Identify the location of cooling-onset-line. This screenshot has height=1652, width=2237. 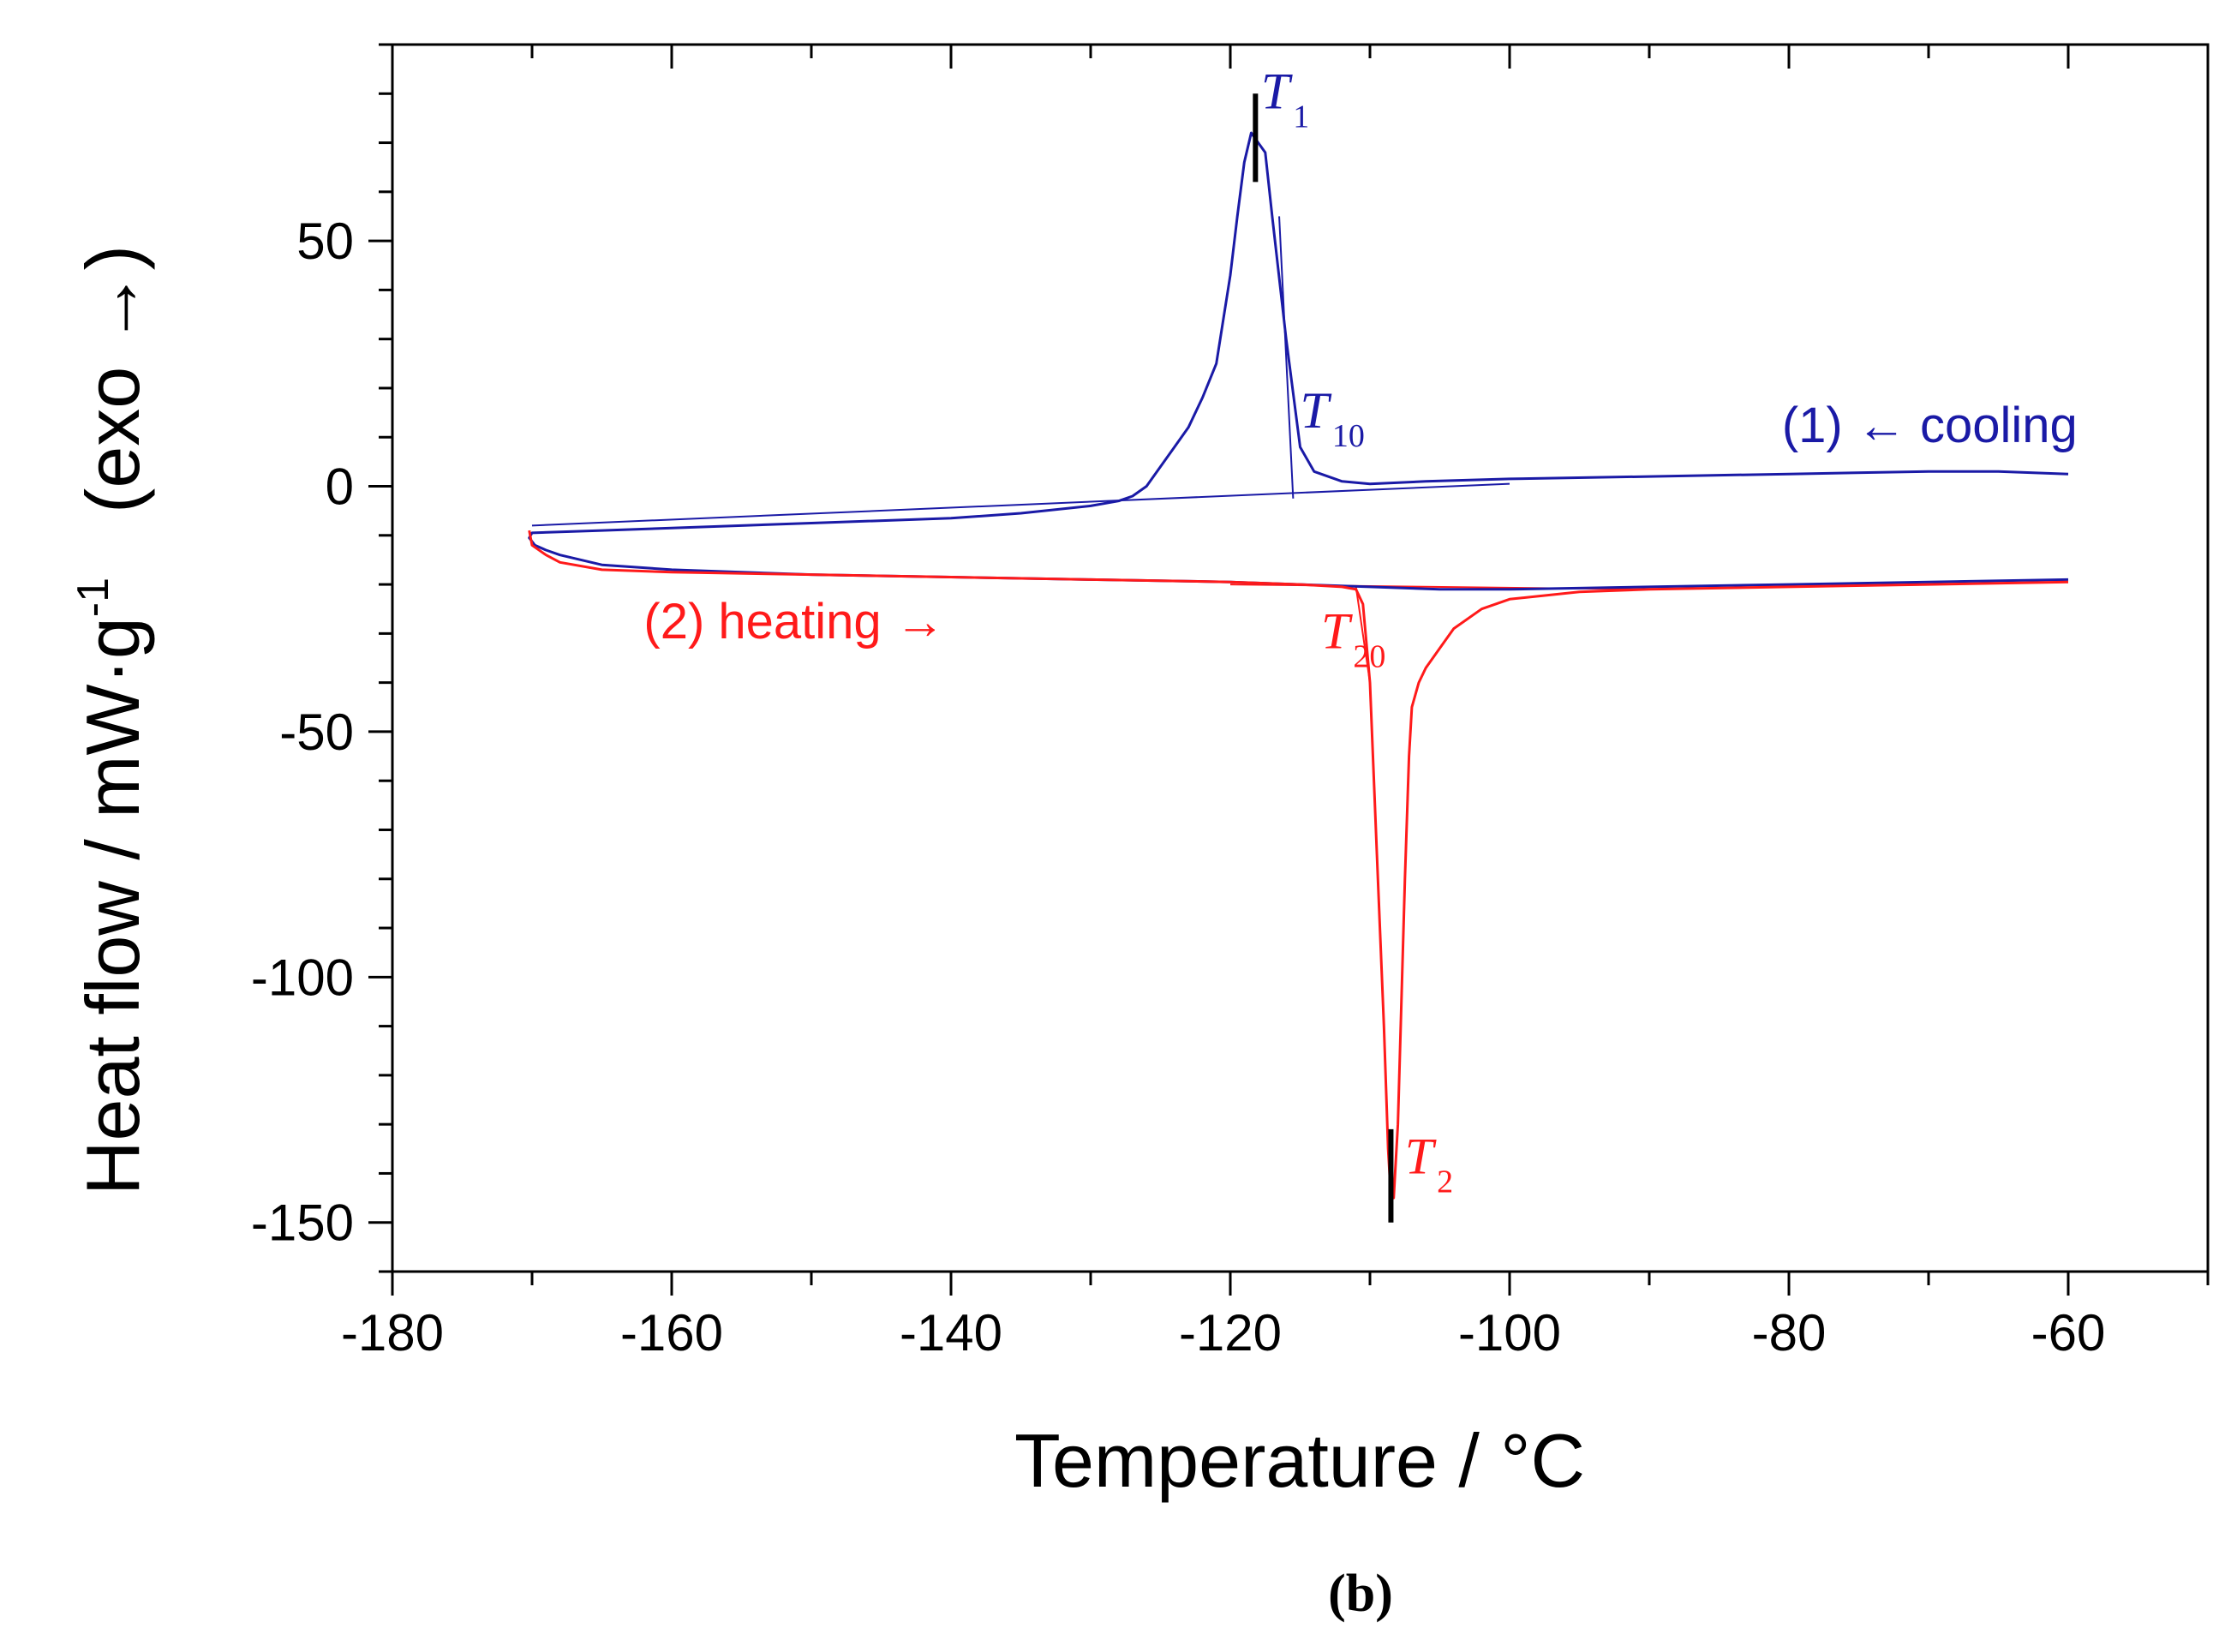
(1287, 357).